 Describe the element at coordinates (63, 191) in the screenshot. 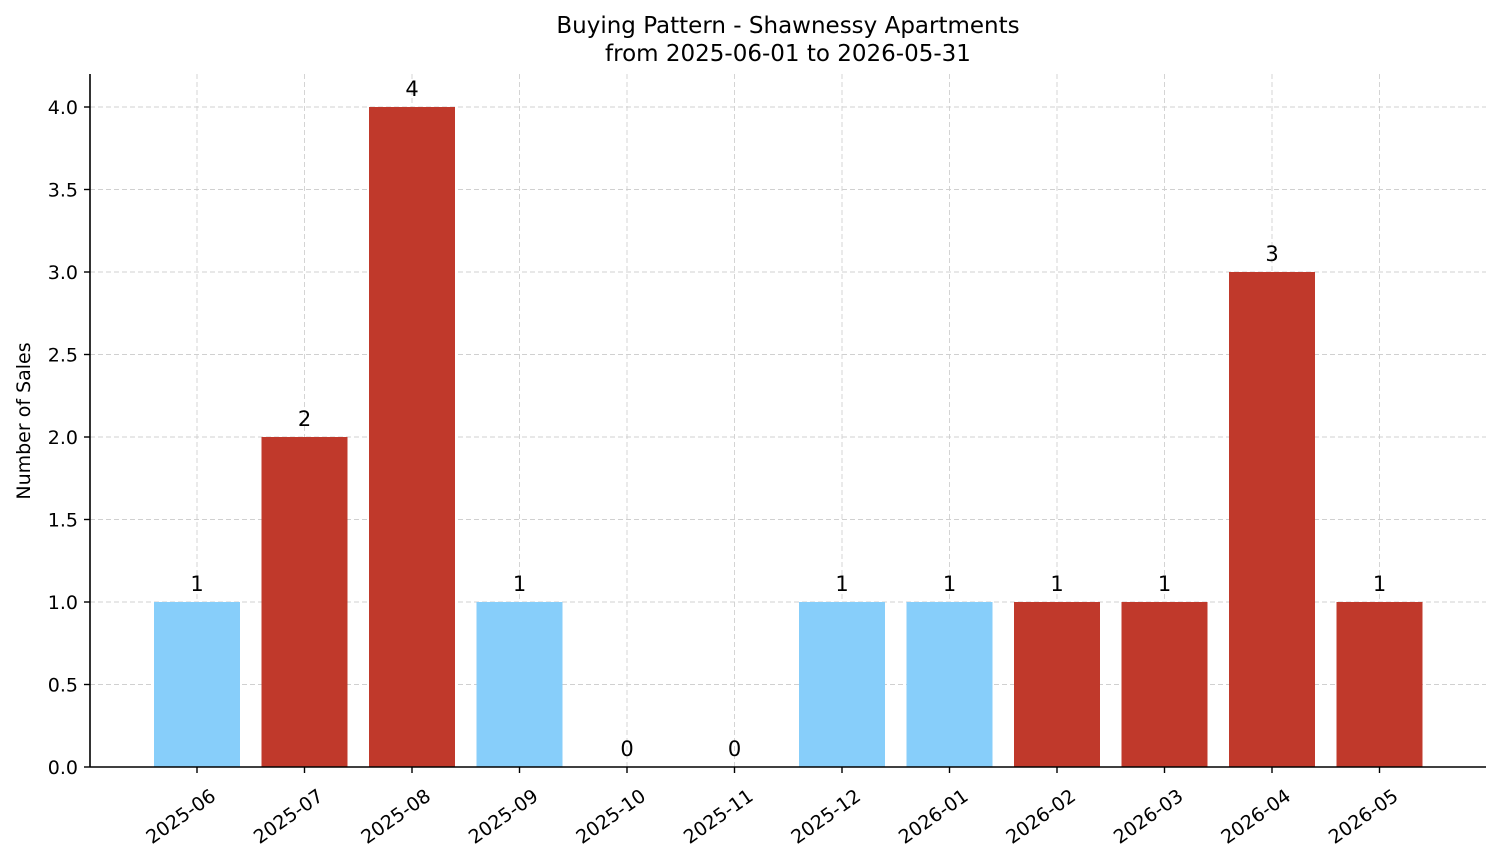

I see `y-tick-label: 3.5` at that location.